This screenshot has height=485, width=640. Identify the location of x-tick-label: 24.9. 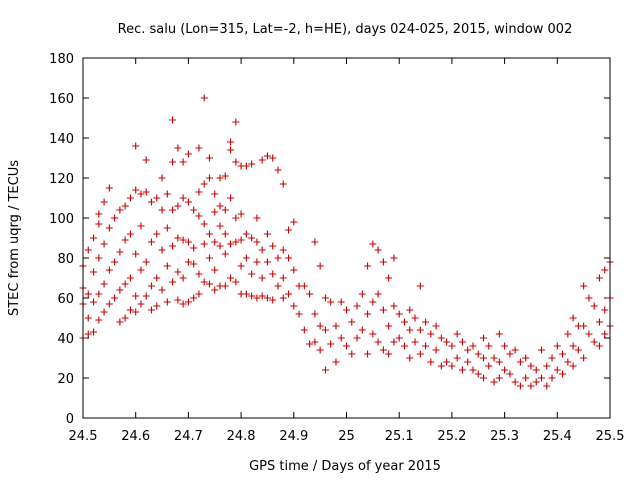
(293, 436).